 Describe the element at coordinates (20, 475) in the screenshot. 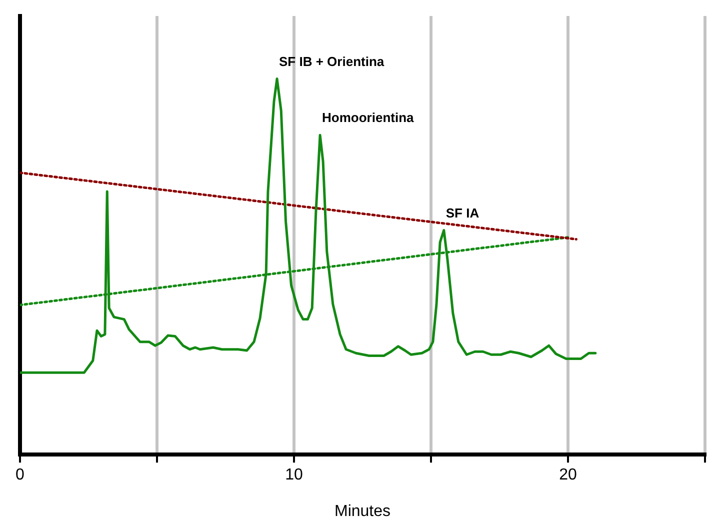

I see `x-tick-label: 0` at that location.